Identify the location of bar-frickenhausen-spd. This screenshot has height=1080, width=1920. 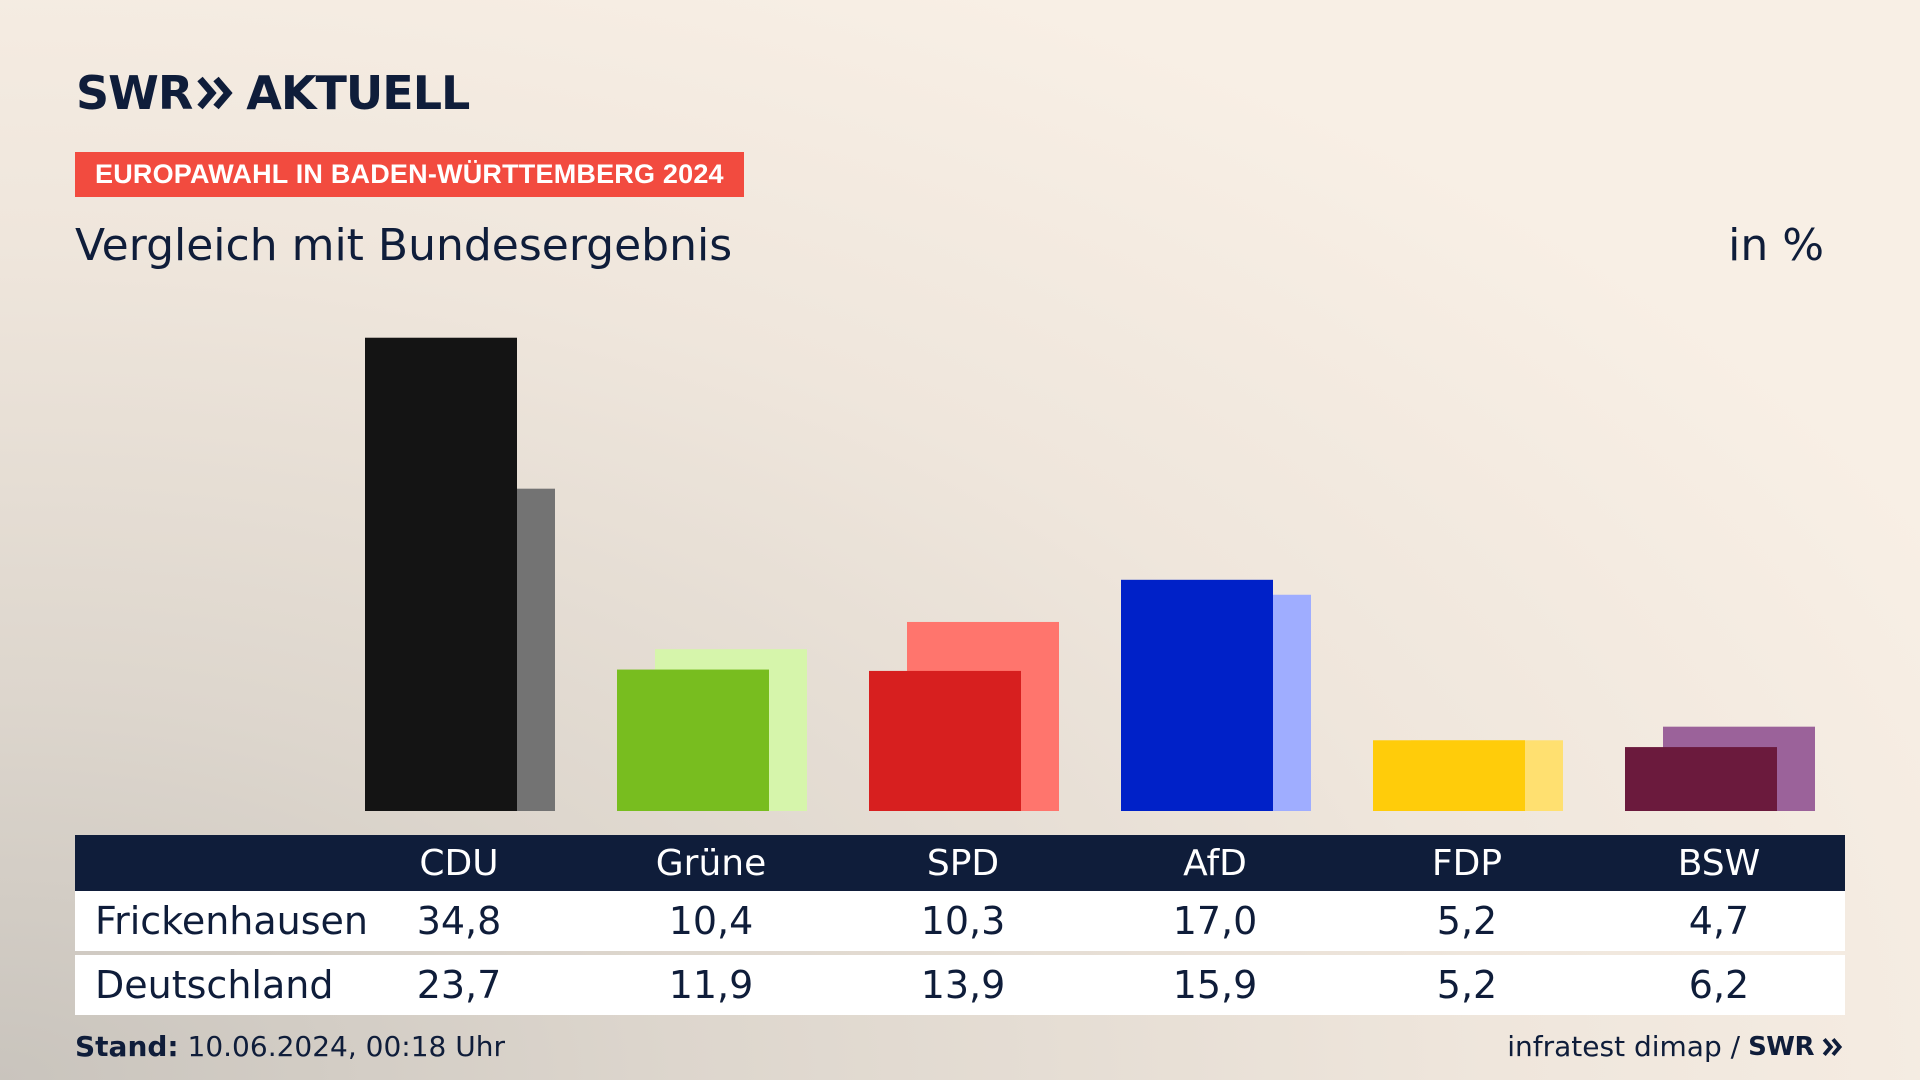
(945, 740).